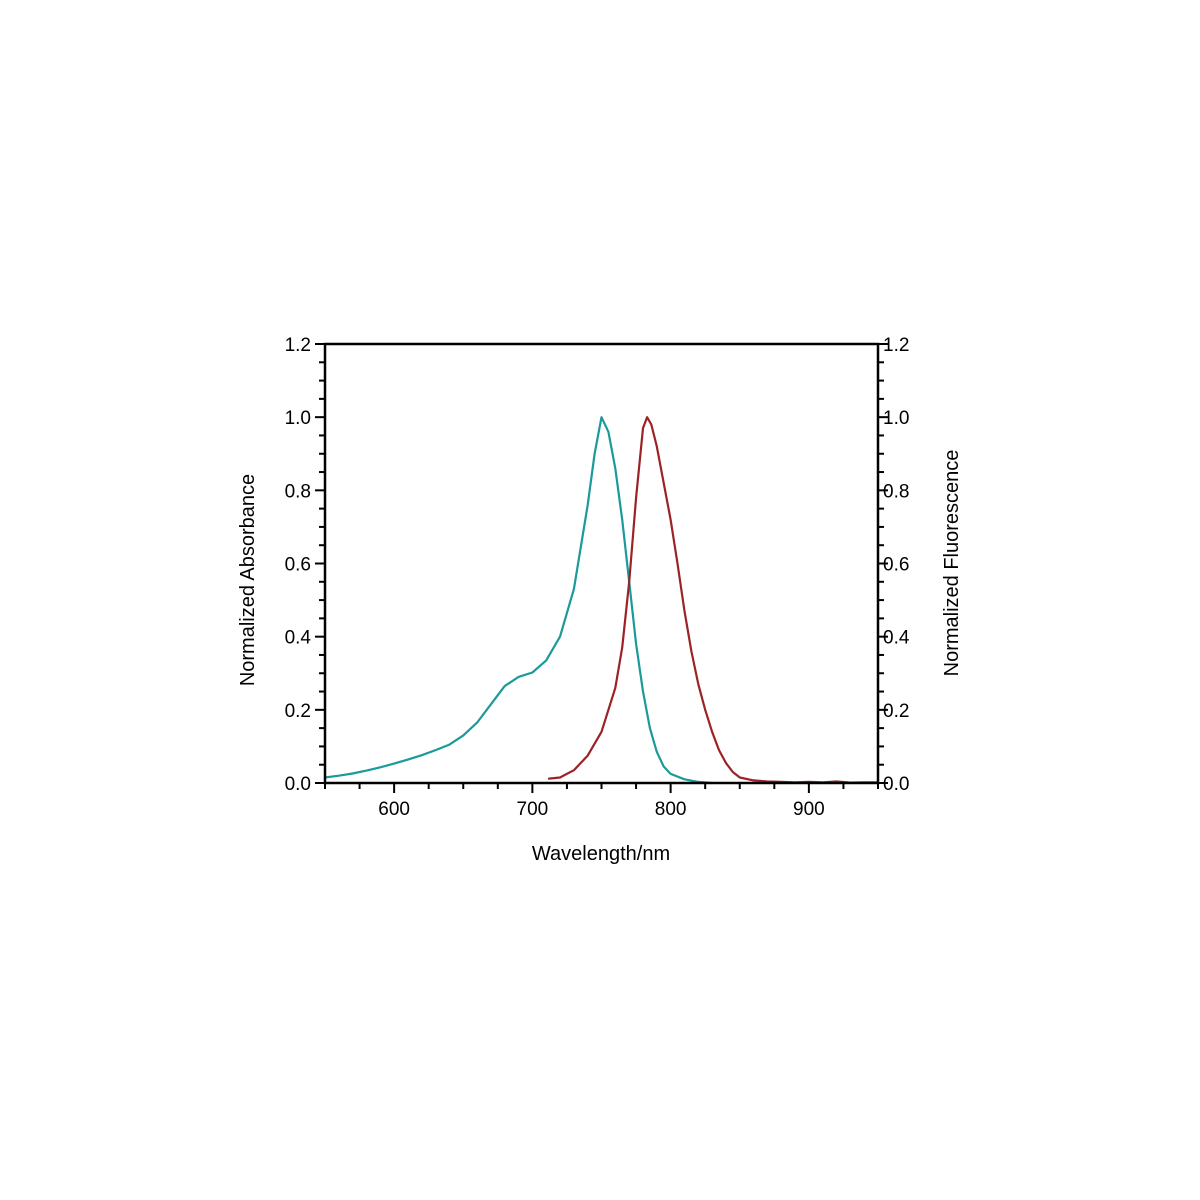 The height and width of the screenshot is (1200, 1200). I want to click on y-left-tick-label: 0.0, so click(298, 784).